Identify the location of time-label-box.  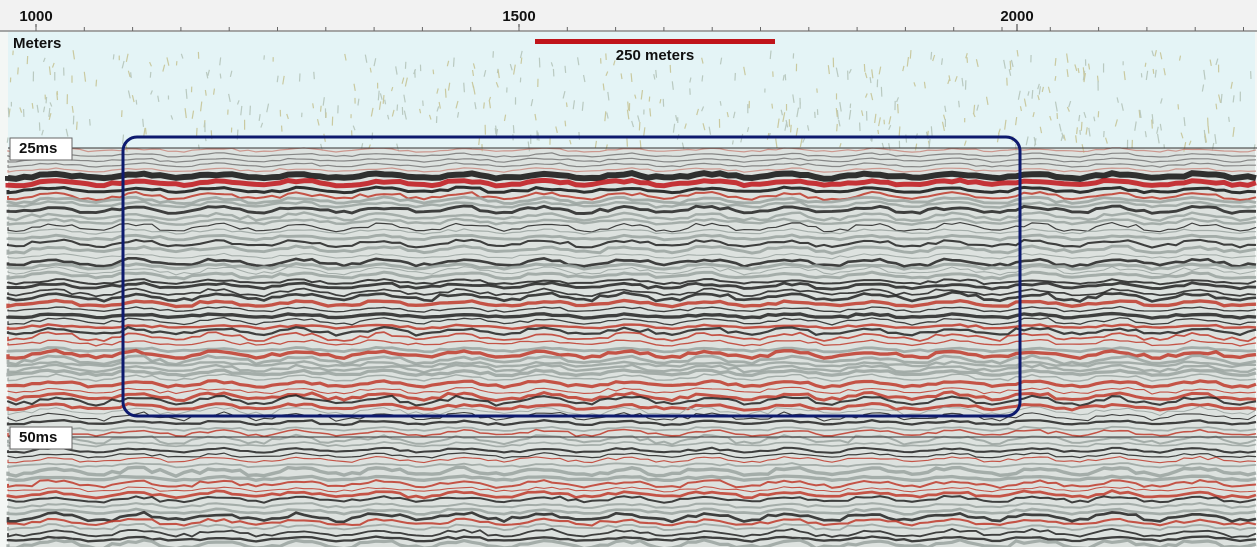
(41, 149).